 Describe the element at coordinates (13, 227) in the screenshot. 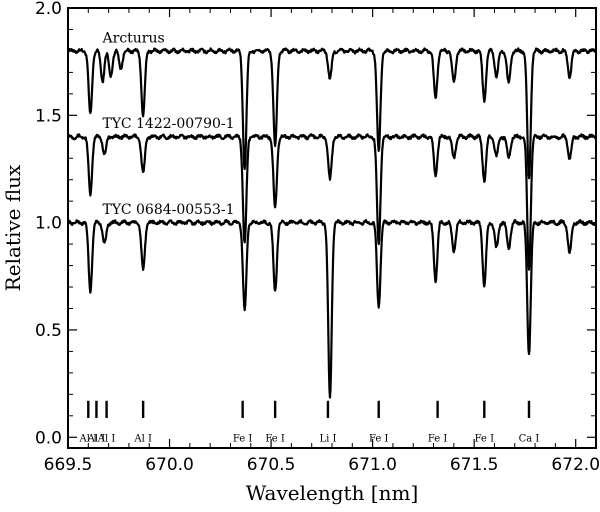

I see `y-axis-title: Relative flux` at that location.